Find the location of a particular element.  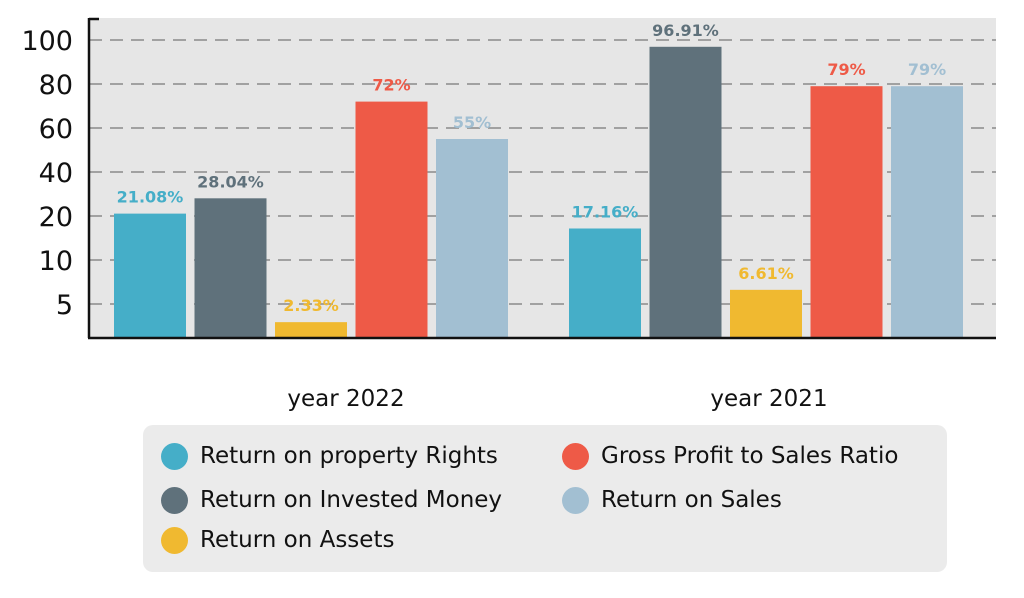

category-labels: year 2022 year 2021 is located at coordinates (557, 399).